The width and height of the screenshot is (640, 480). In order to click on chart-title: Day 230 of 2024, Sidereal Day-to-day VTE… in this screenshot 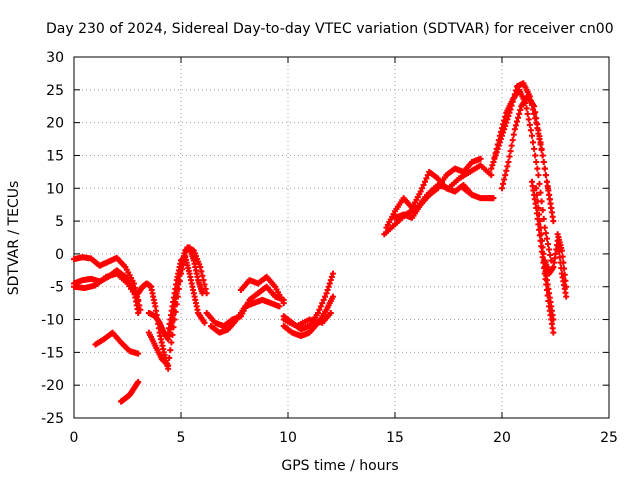, I will do `click(330, 29)`.